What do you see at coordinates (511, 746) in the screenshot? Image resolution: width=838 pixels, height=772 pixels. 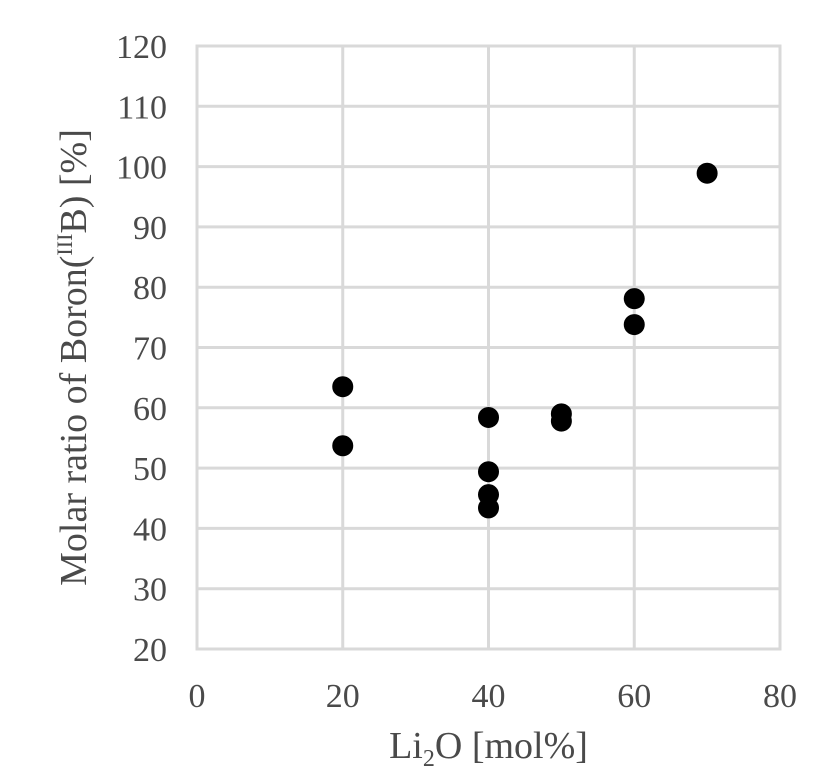 I see `x-axis-title-suffix: O [mol%]` at bounding box center [511, 746].